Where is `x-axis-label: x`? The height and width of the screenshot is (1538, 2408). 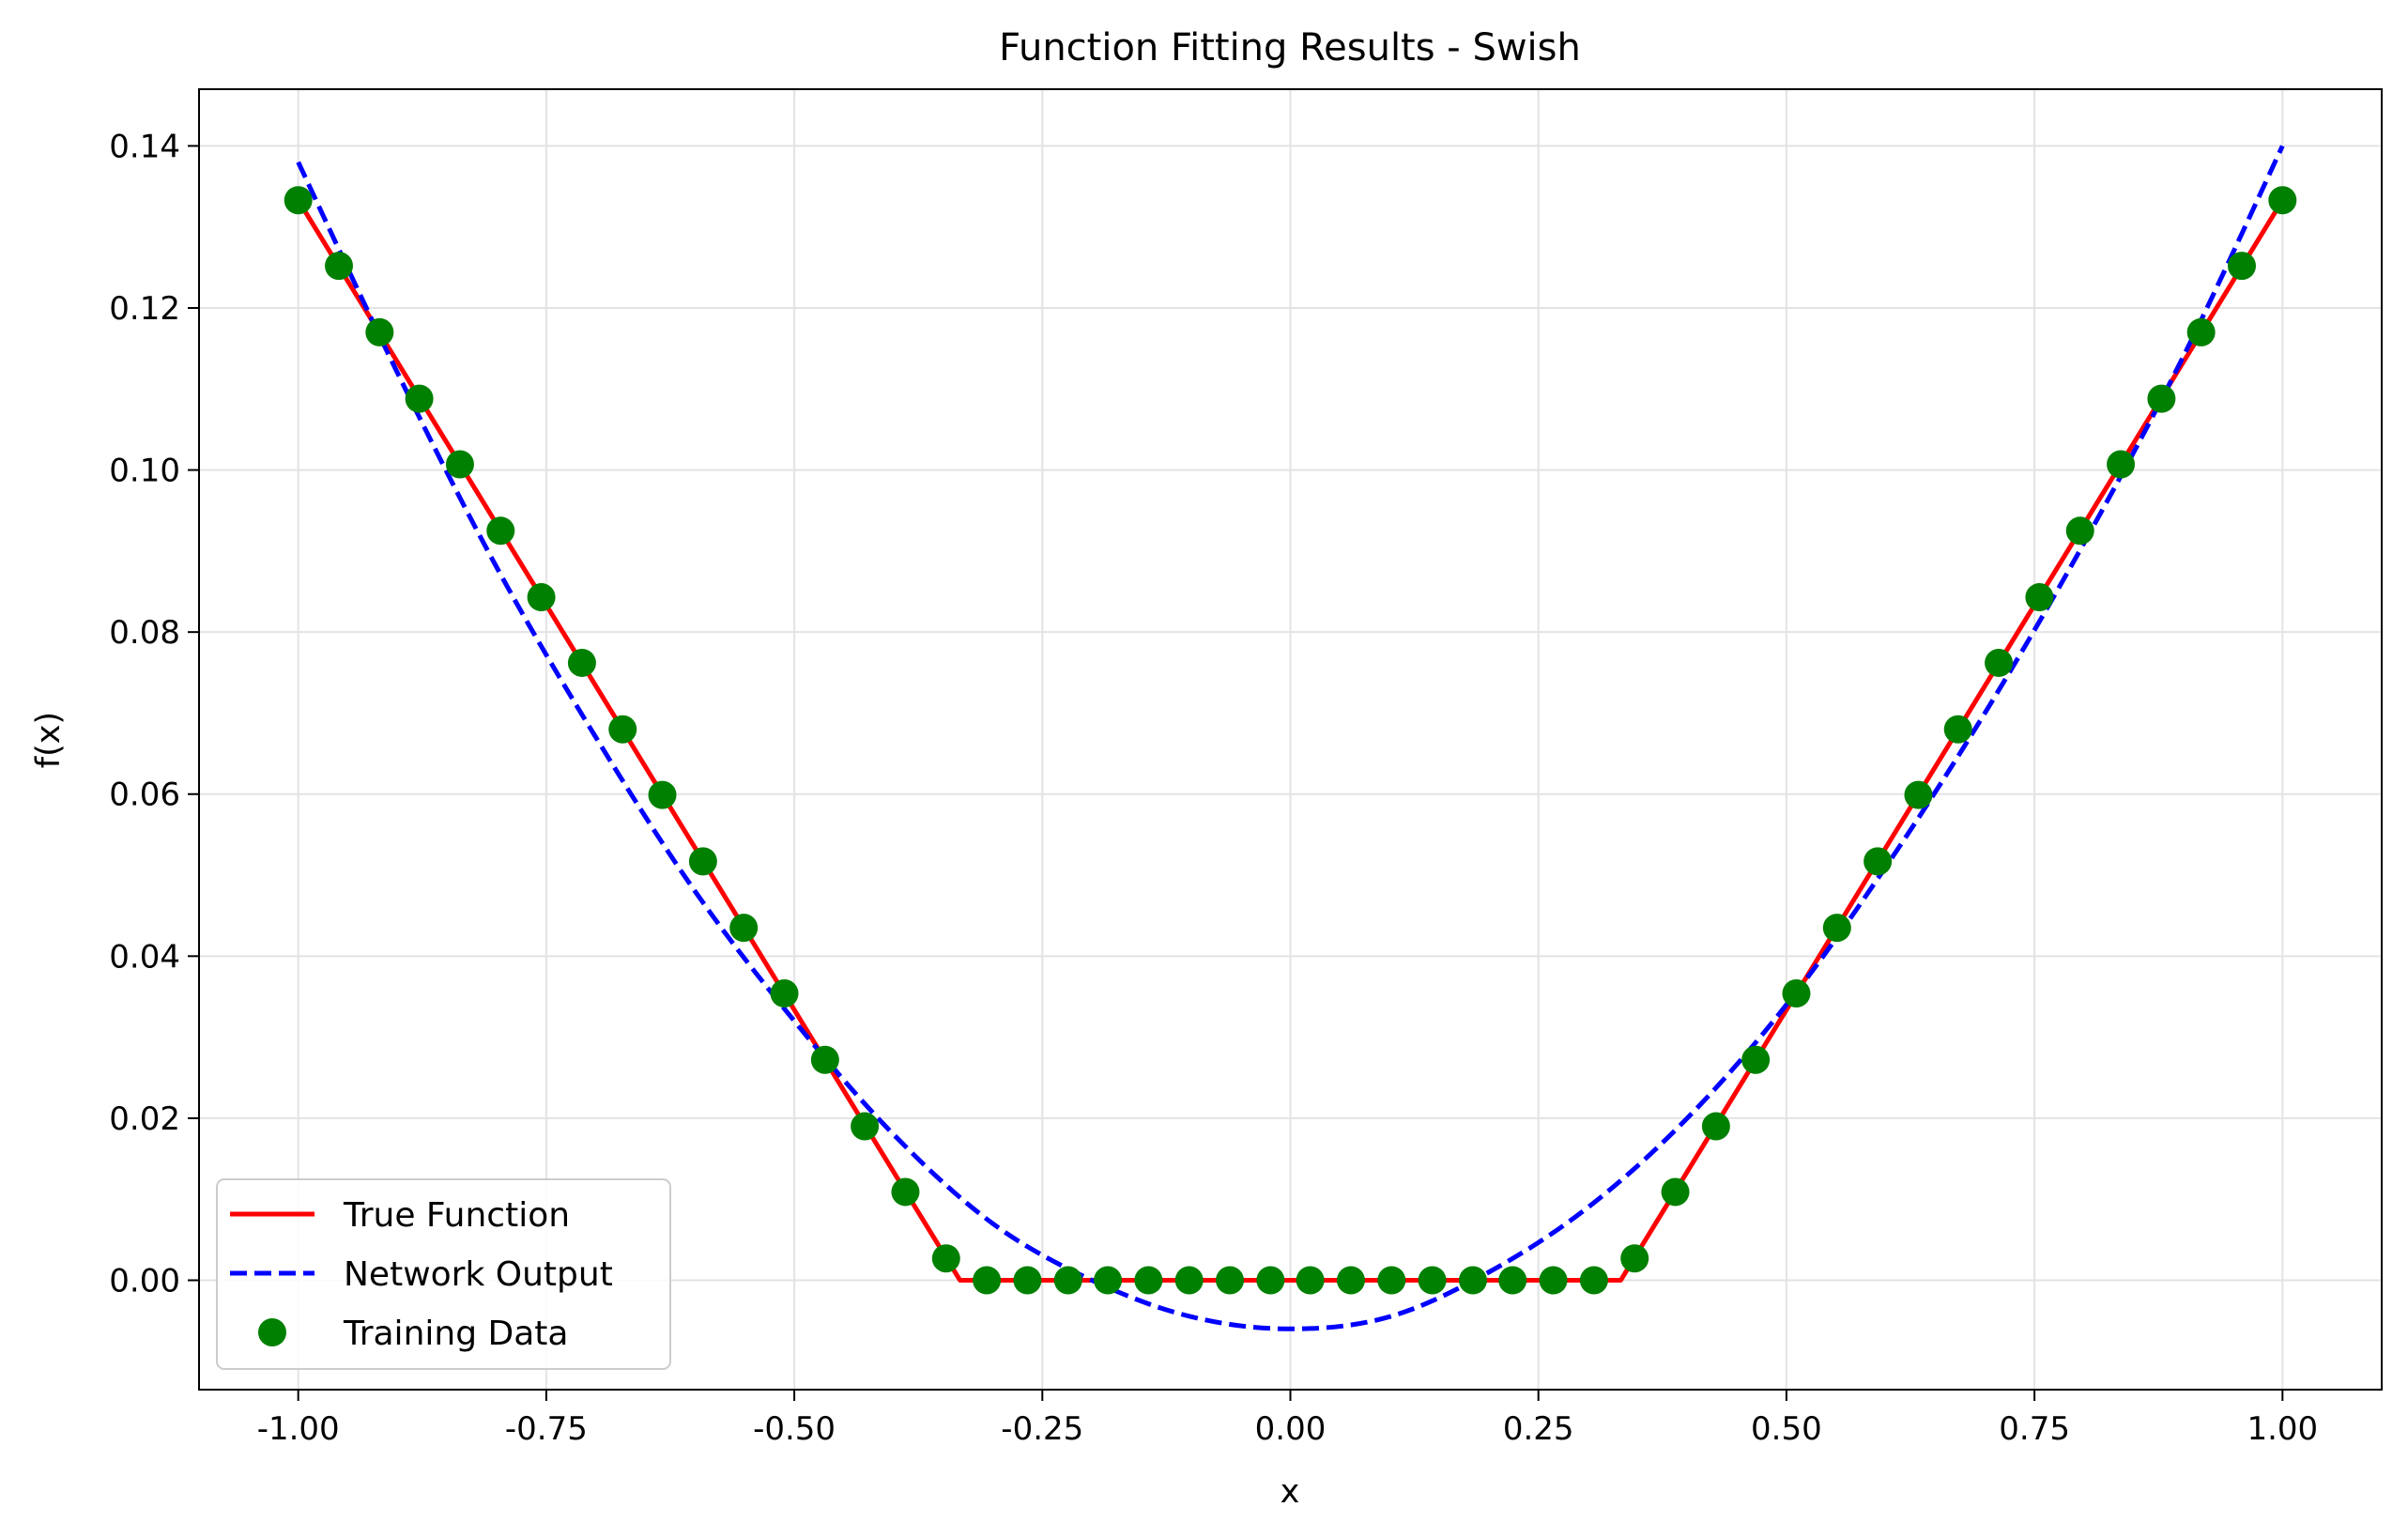
x-axis-label: x is located at coordinates (1290, 1492).